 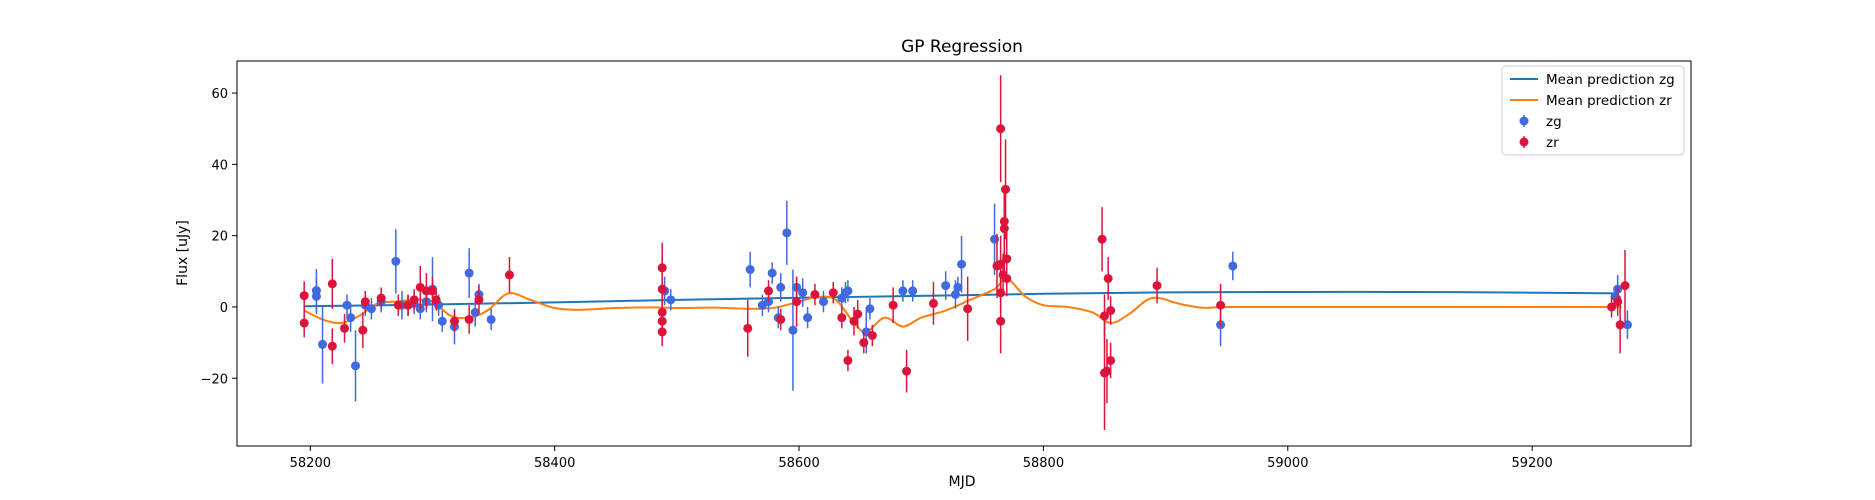 I want to click on x-tick-label: 59000, so click(x=1287, y=463).